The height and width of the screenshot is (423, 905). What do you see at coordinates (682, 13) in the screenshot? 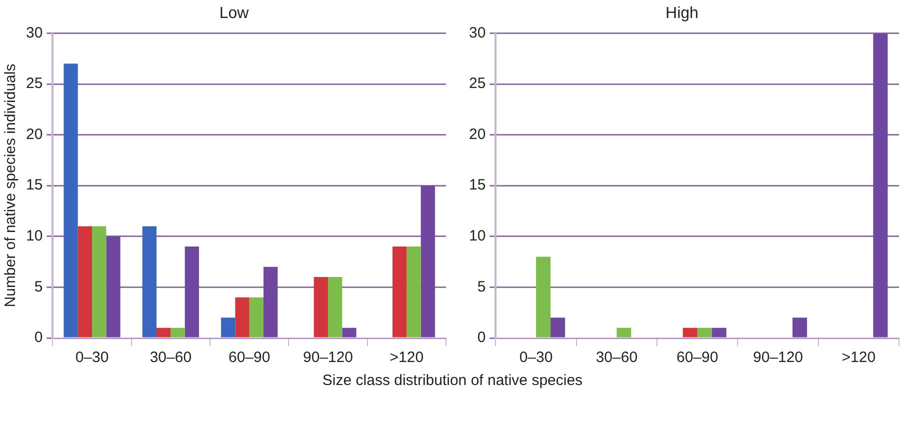
I see `chart-title: High` at bounding box center [682, 13].